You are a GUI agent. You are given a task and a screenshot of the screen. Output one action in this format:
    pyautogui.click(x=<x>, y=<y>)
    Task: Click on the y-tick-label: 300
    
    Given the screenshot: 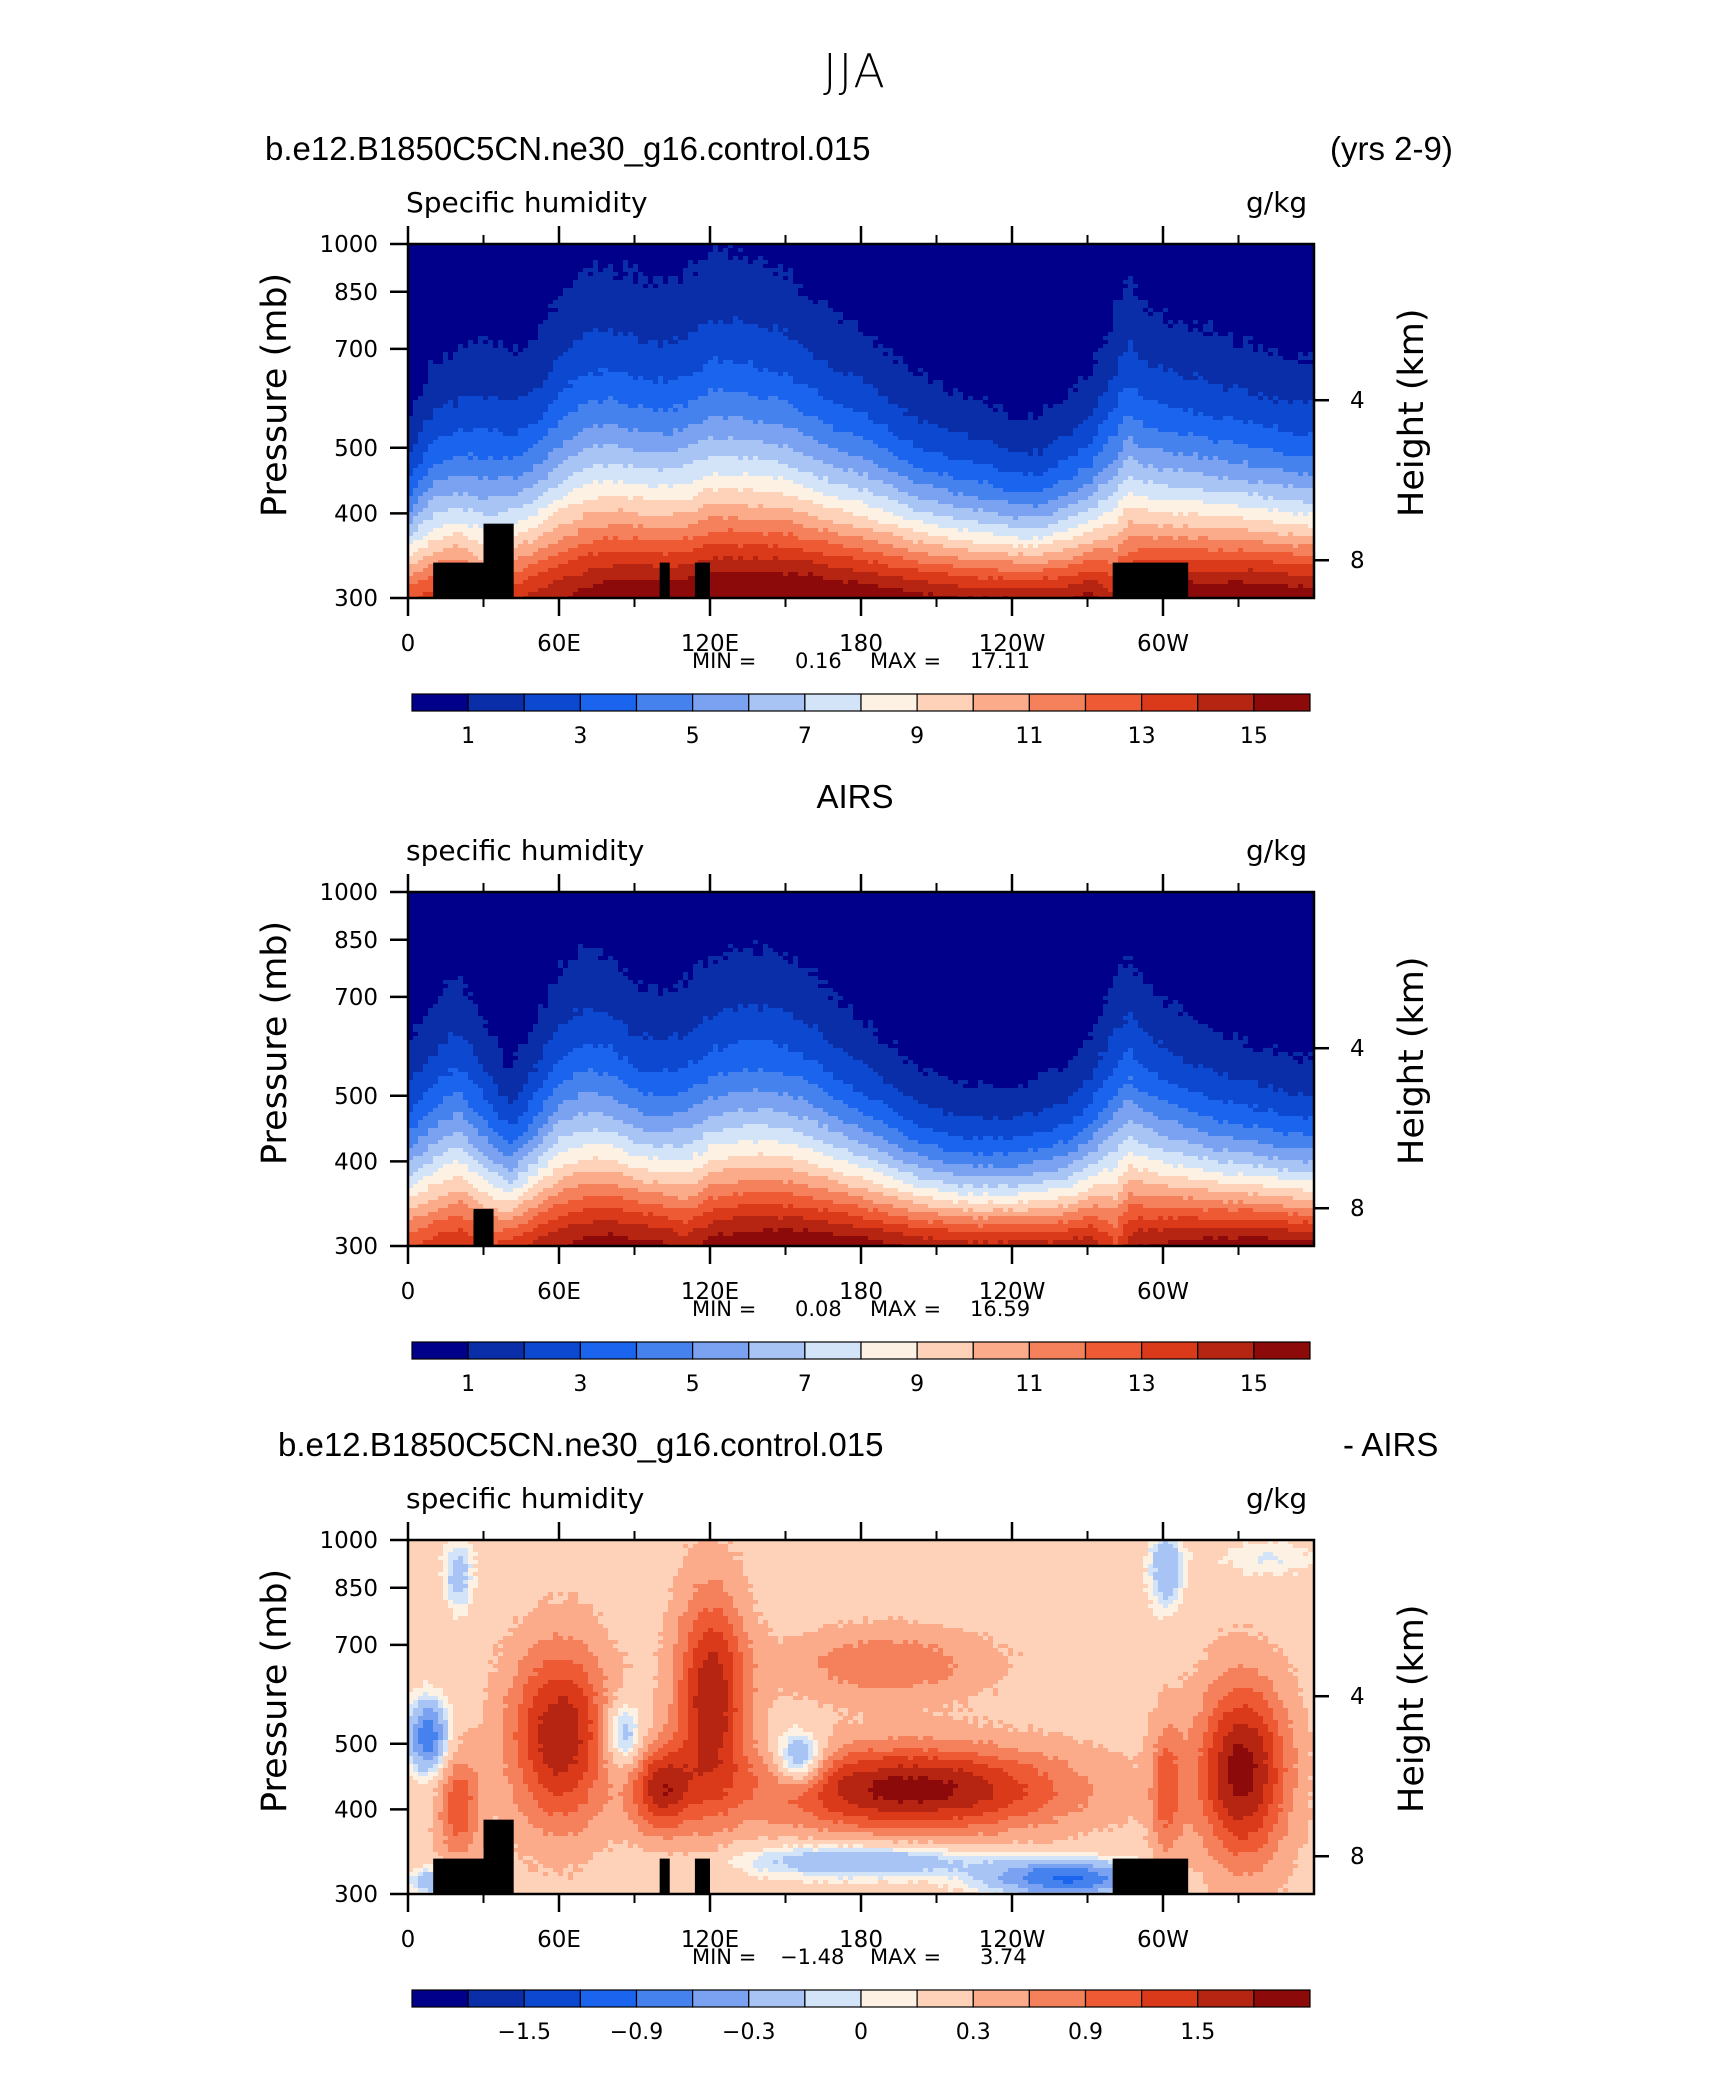 What is the action you would take?
    pyautogui.click(x=356, y=1247)
    